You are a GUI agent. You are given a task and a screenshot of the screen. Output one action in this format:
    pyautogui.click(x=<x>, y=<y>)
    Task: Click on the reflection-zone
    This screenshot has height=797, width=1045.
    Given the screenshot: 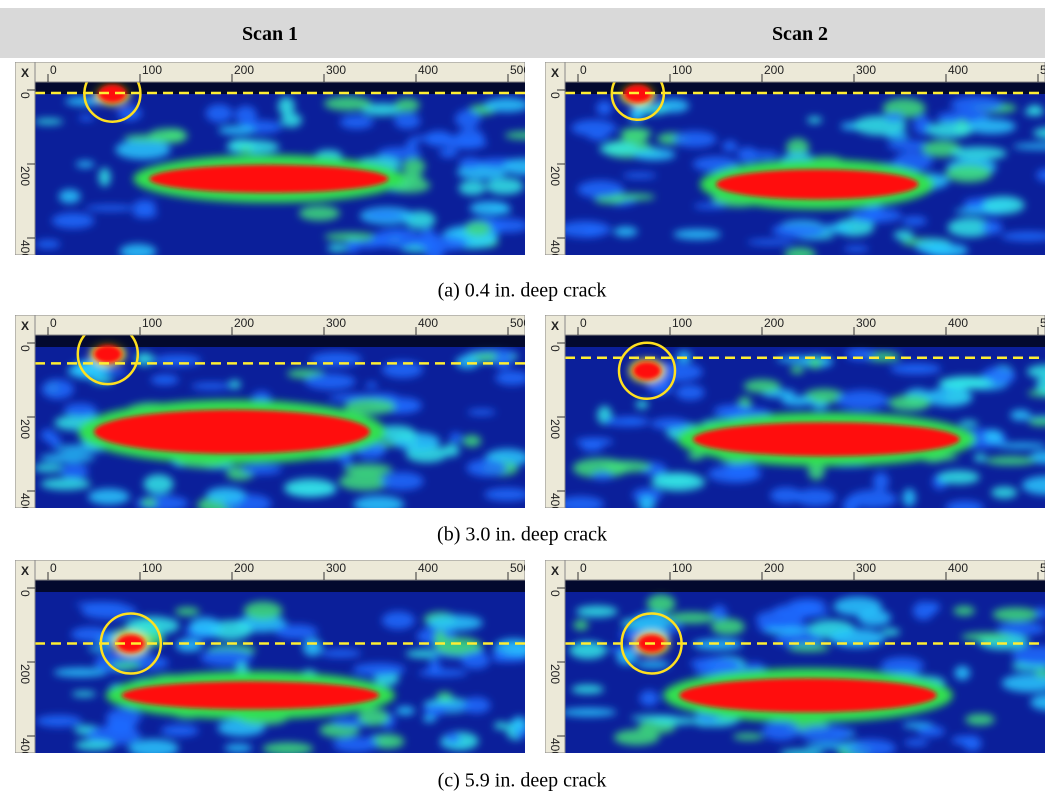 What is the action you would take?
    pyautogui.click(x=817, y=184)
    